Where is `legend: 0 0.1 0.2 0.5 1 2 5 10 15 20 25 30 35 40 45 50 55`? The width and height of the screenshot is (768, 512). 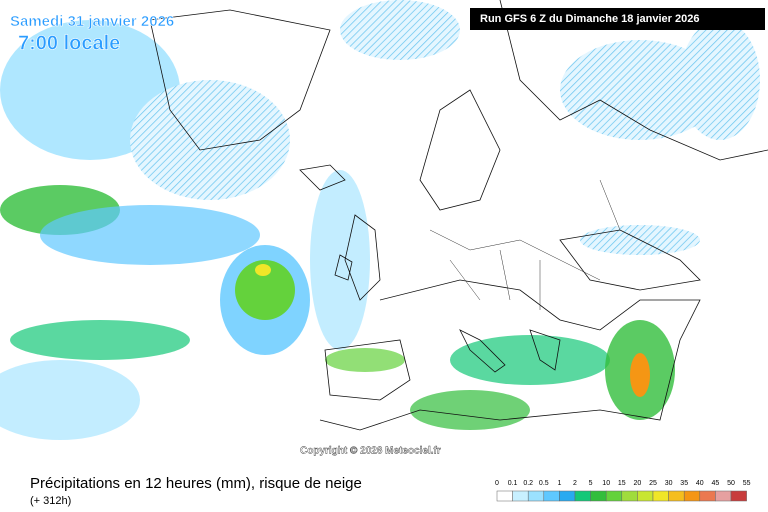 legend: 0 0.1 0.2 0.5 1 2 5 10 15 20 25 30 35 40 45 50 55 is located at coordinates (623, 491).